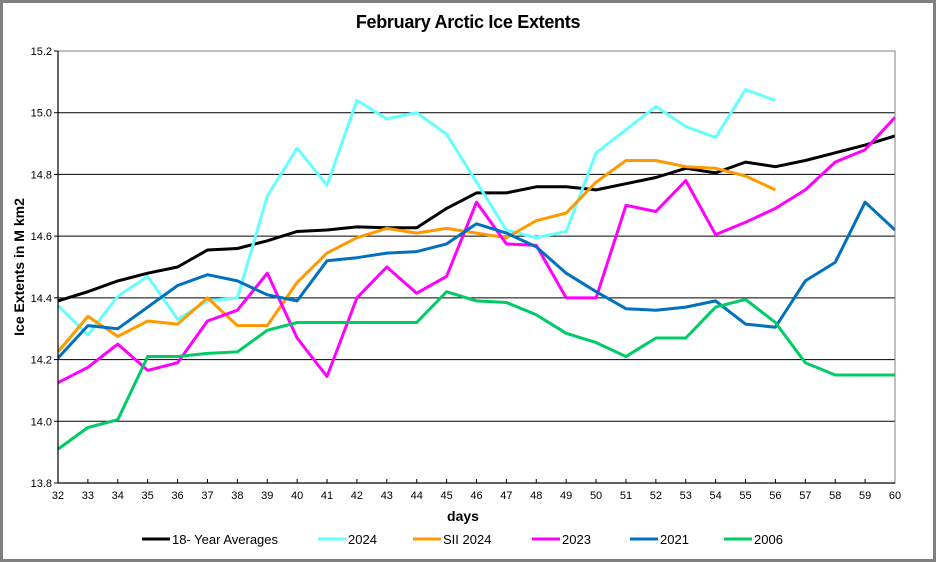 The height and width of the screenshot is (562, 936). What do you see at coordinates (237, 496) in the screenshot?
I see `x-tick-label: 38` at bounding box center [237, 496].